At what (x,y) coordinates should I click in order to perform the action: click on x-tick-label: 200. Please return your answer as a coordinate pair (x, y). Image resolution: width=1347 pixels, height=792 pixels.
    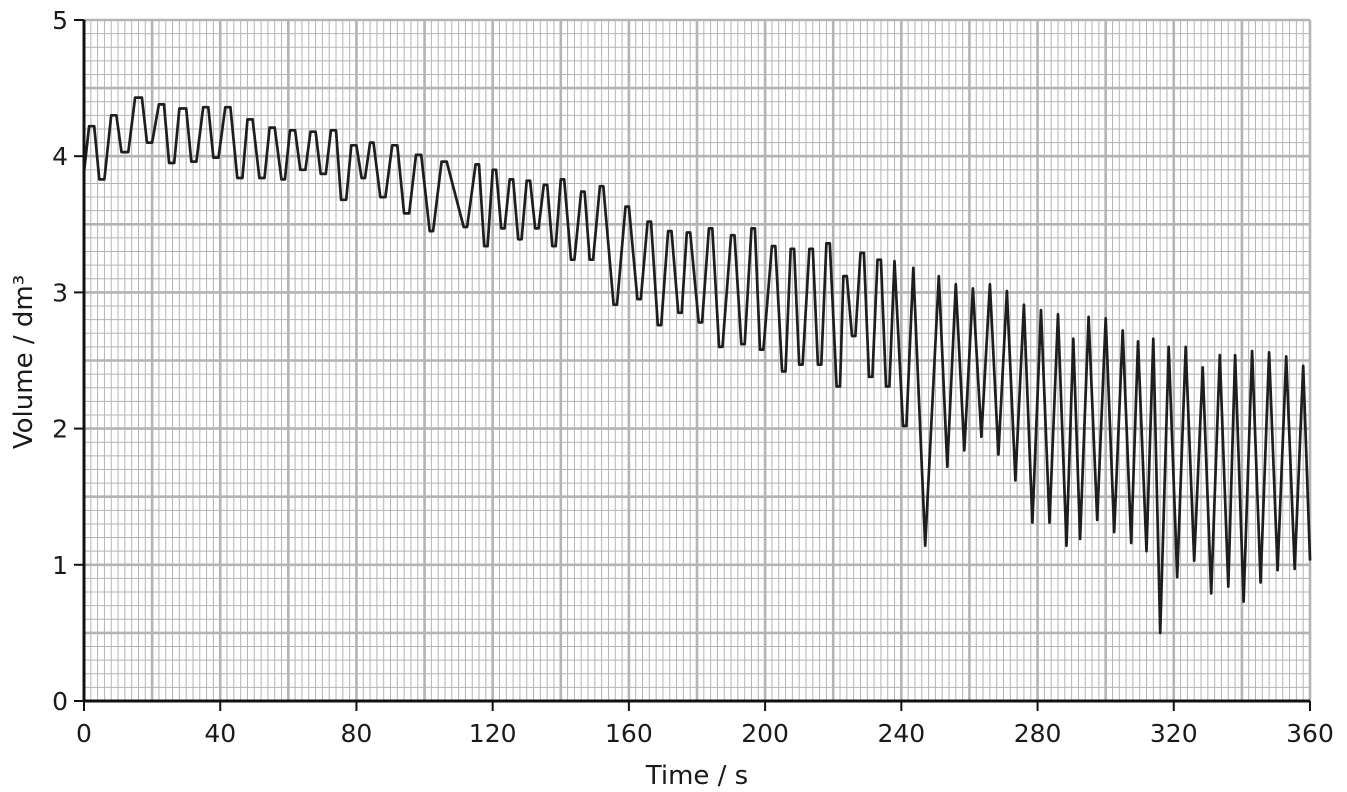
    Looking at the image, I should click on (765, 733).